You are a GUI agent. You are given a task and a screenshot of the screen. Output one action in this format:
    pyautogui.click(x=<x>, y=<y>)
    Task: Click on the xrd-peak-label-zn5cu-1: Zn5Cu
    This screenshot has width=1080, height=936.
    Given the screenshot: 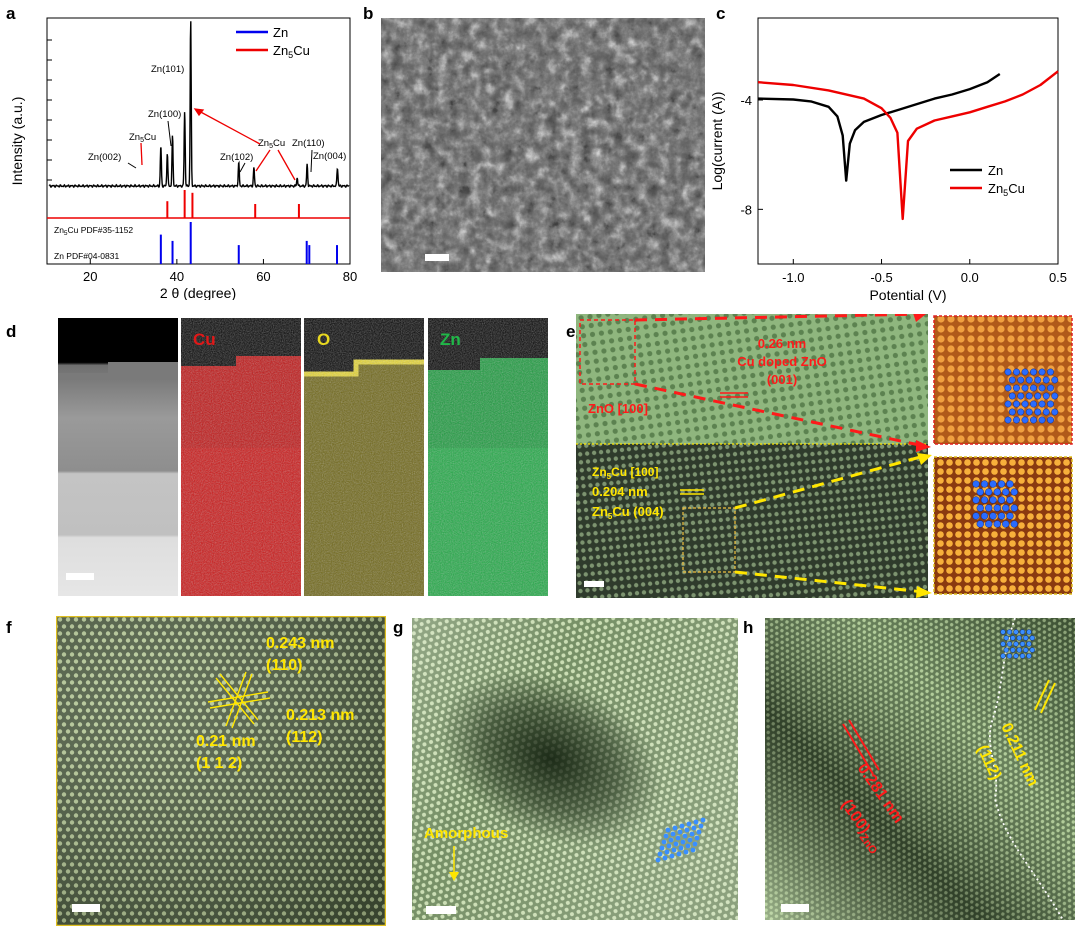 What is the action you would take?
    pyautogui.click(x=142, y=138)
    